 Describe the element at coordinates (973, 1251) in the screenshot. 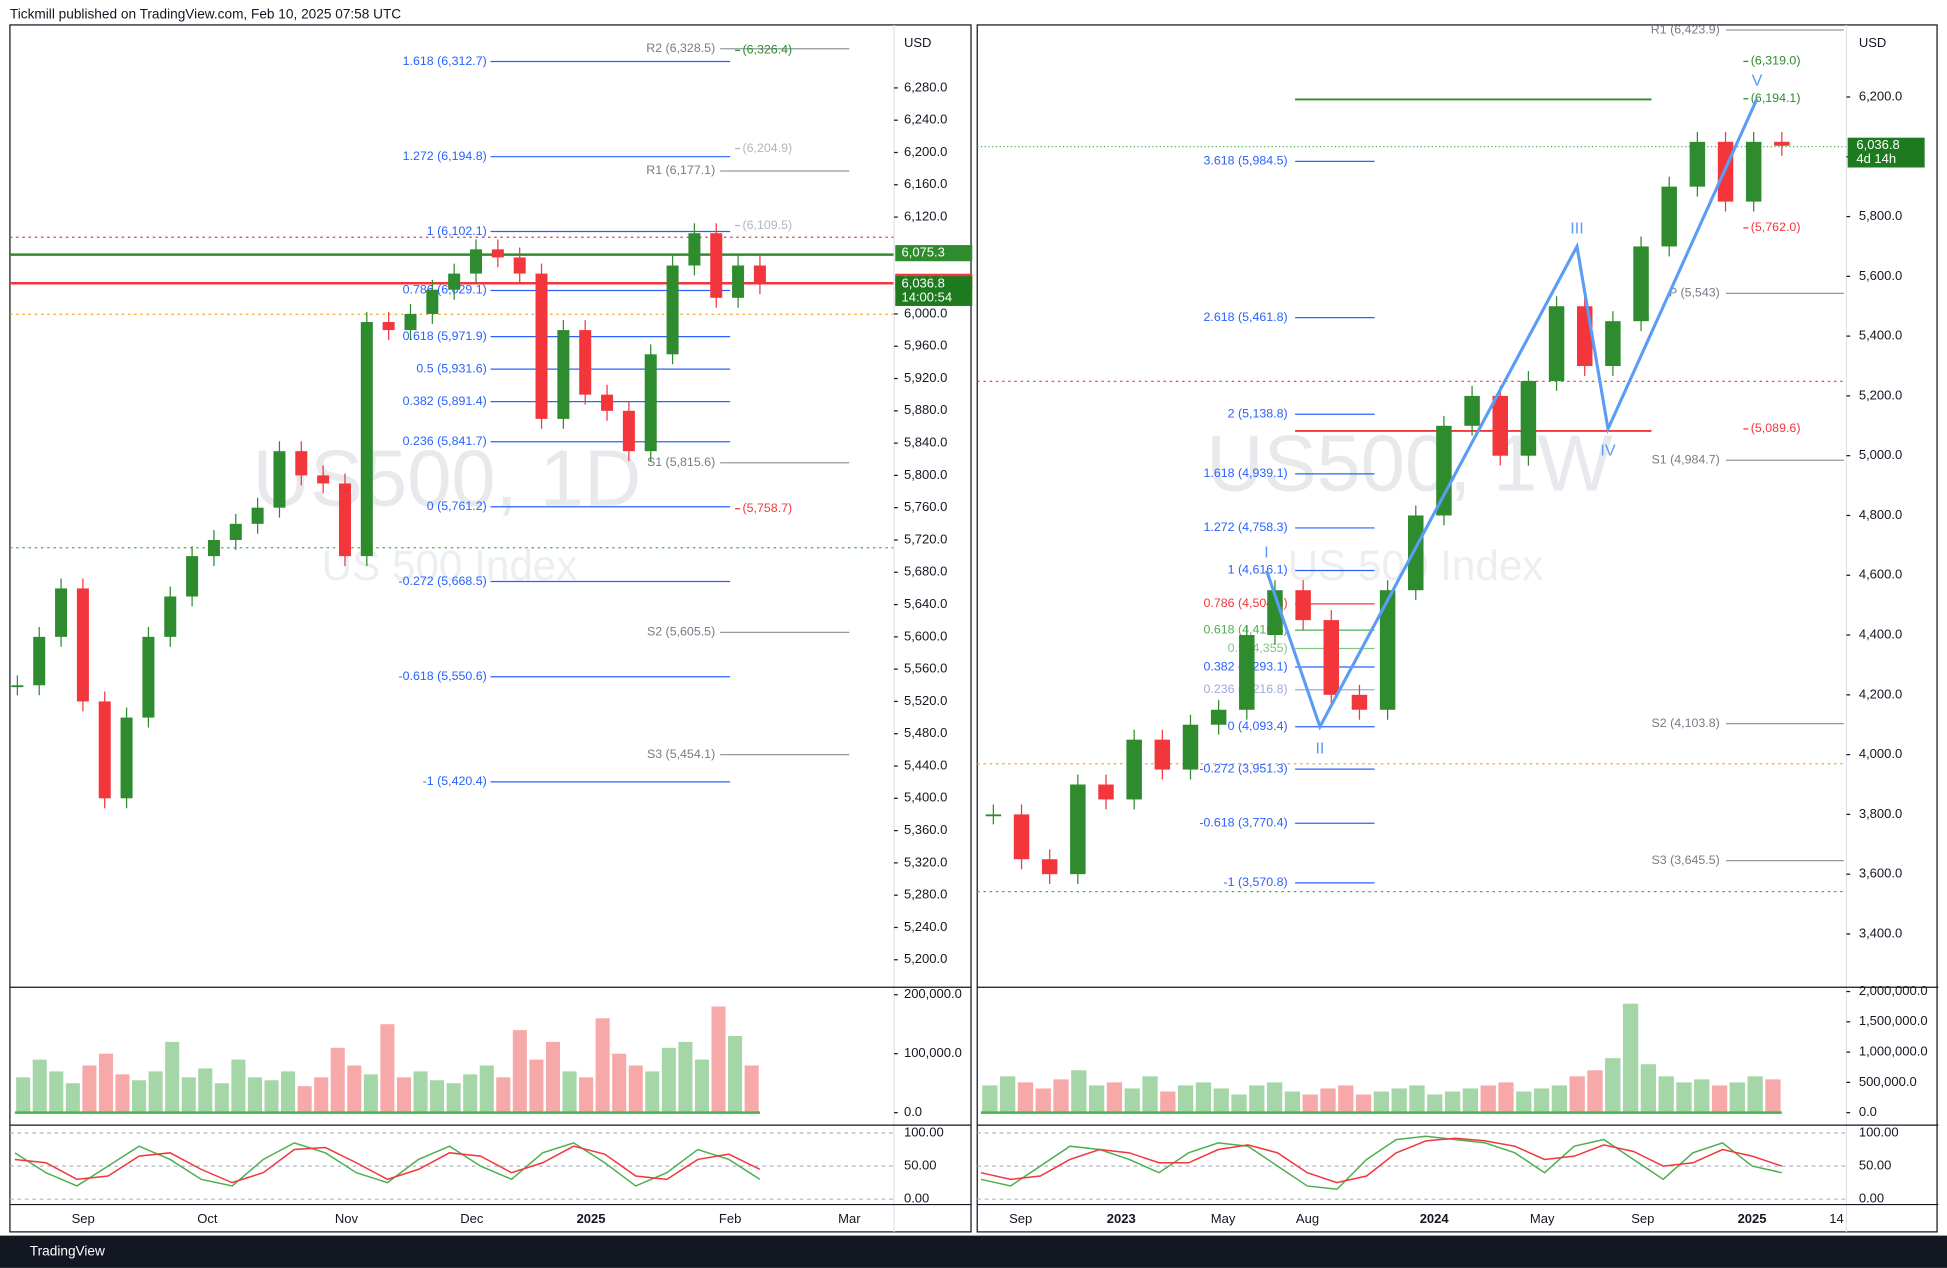

I see `footer-bar` at that location.